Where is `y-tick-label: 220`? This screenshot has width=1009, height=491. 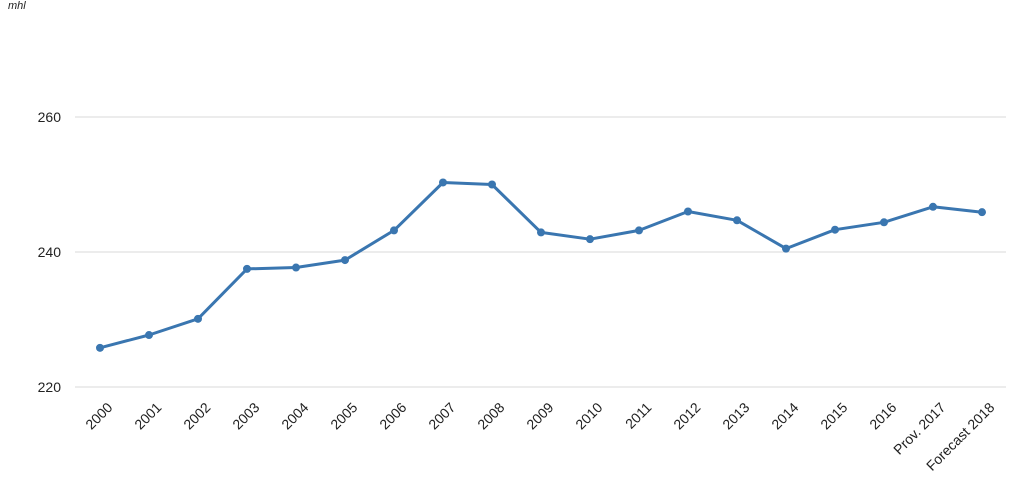
y-tick-label: 220 is located at coordinates (50, 387).